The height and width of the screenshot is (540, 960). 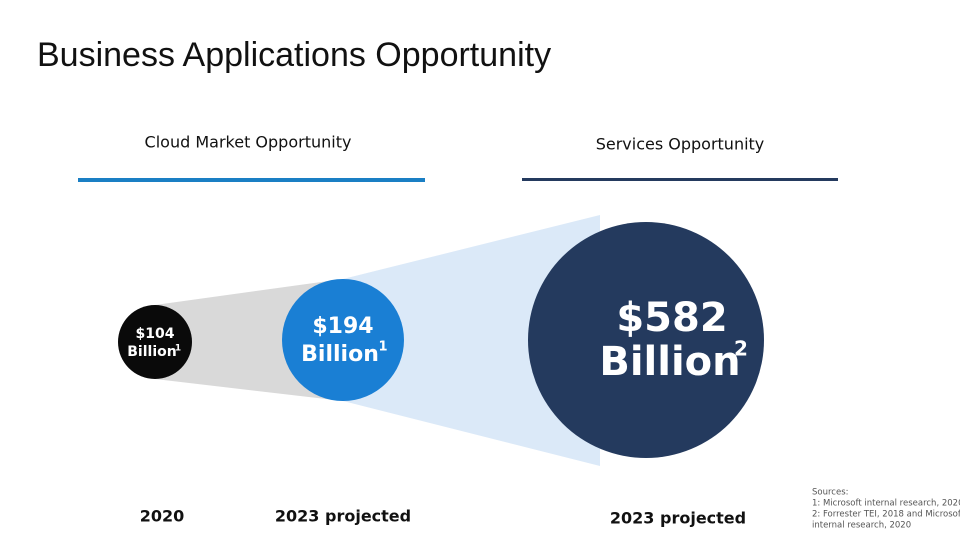 What do you see at coordinates (471, 340) in the screenshot?
I see `growth-band` at bounding box center [471, 340].